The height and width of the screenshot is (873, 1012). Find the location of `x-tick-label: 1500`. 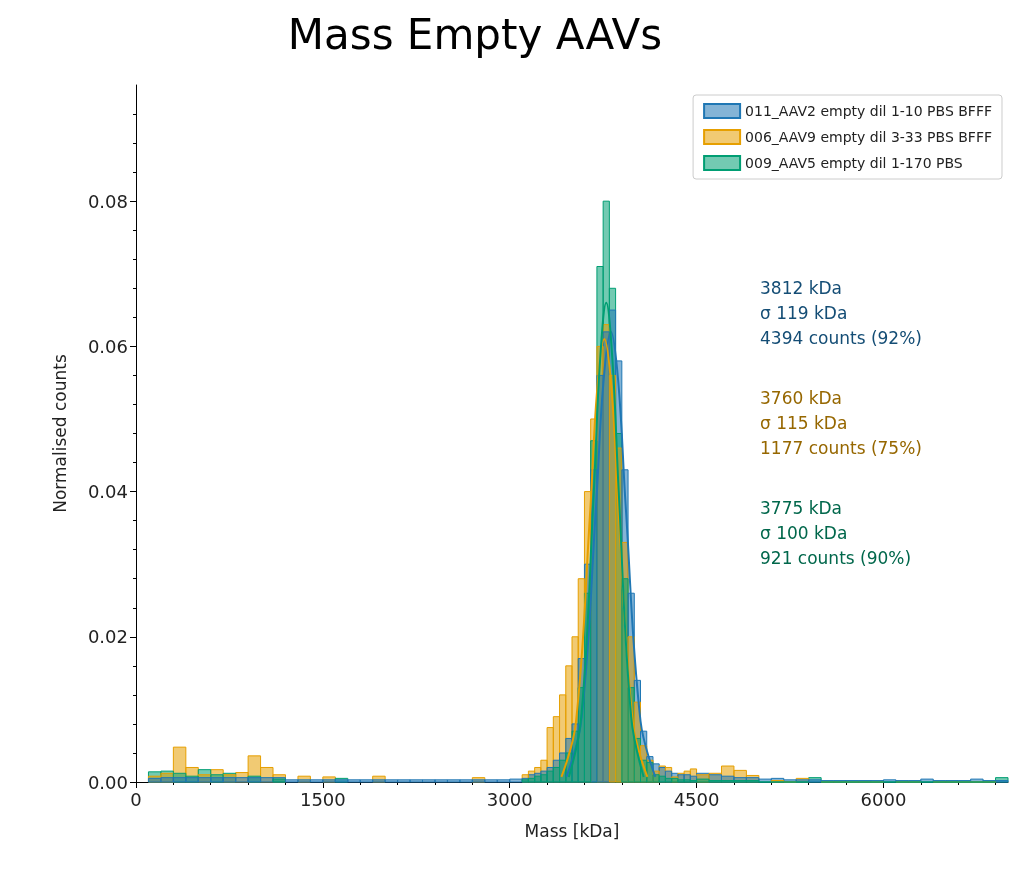

x-tick-label: 1500 is located at coordinates (322, 799).